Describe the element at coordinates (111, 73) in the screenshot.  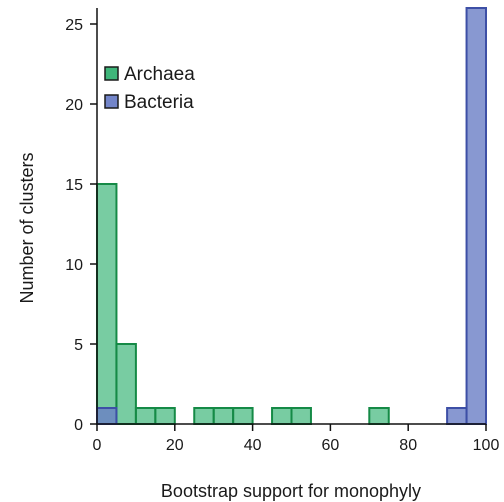
I see `legend-swatch-archaea` at that location.